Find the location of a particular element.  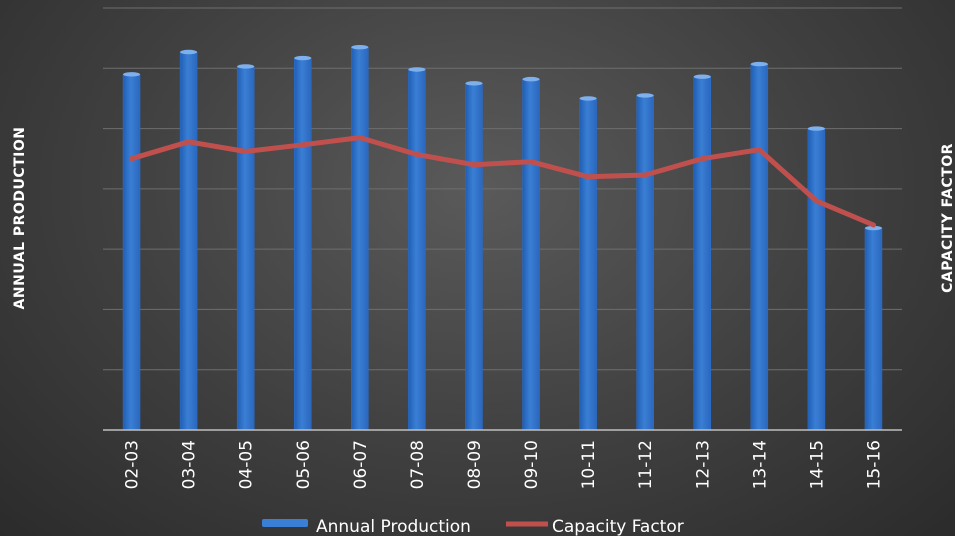

x-tick-label: 13-14 is located at coordinates (760, 464).